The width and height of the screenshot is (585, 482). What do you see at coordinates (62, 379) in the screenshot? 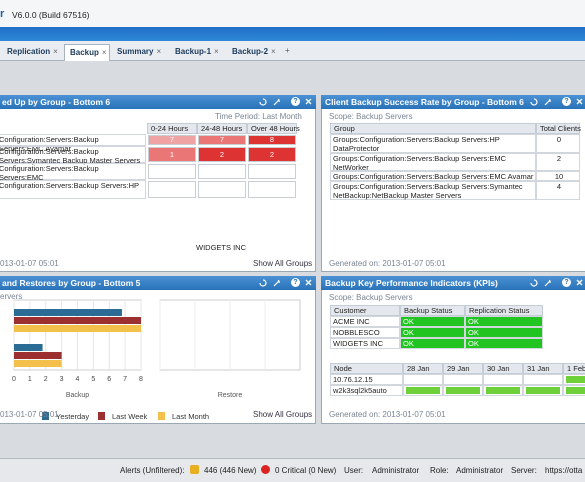
I see `x-tick-label: 3` at bounding box center [62, 379].